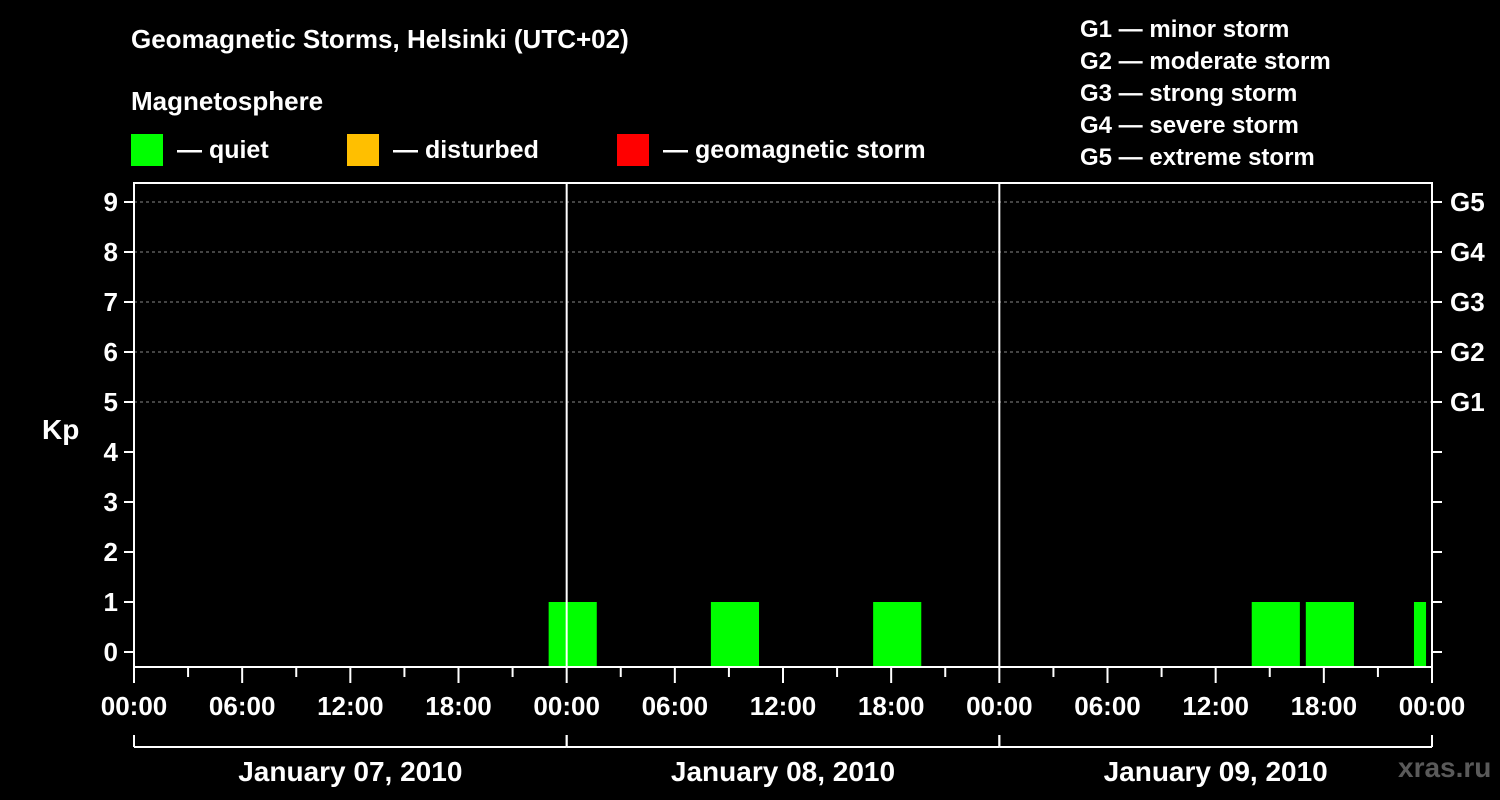  What do you see at coordinates (1197, 157) in the screenshot?
I see `storm-scale-g5: G5 — extreme storm` at bounding box center [1197, 157].